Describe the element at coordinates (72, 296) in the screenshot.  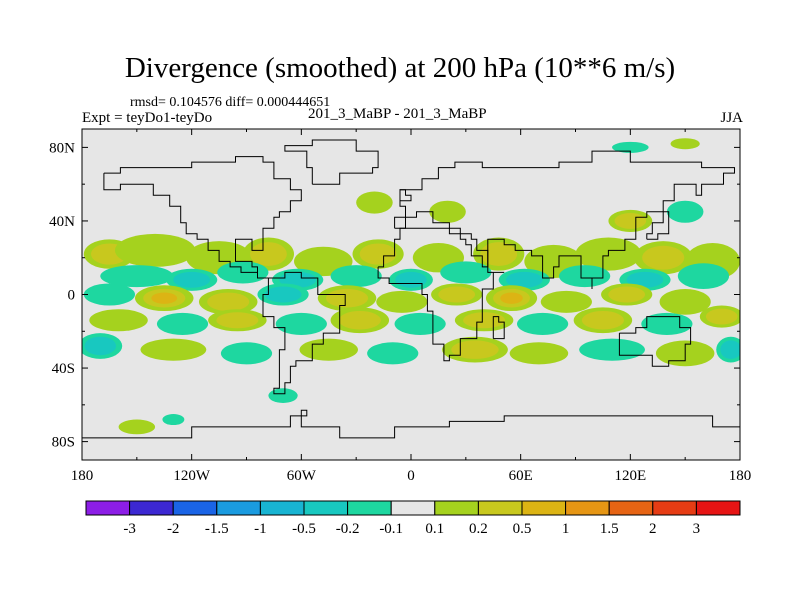
I see `y-tick-label-2: 0` at that location.